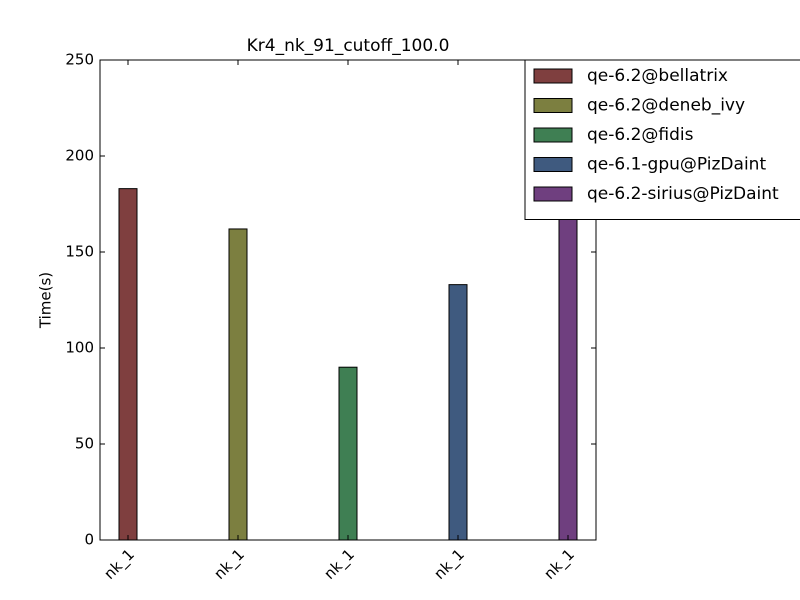 The width and height of the screenshot is (800, 600). I want to click on y-tick-label: 100, so click(79, 348).